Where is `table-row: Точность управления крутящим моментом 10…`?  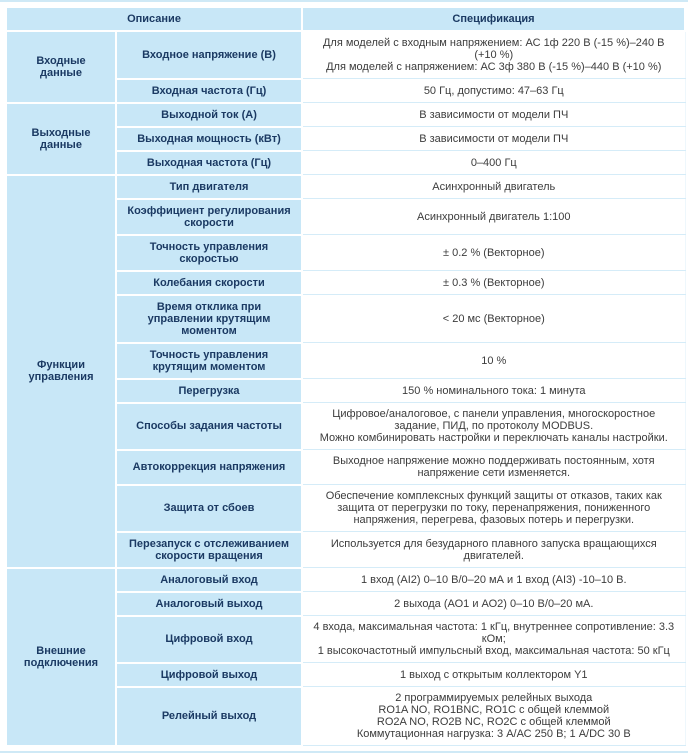 table-row: Точность управления крутящим моментом 10… is located at coordinates (346, 360).